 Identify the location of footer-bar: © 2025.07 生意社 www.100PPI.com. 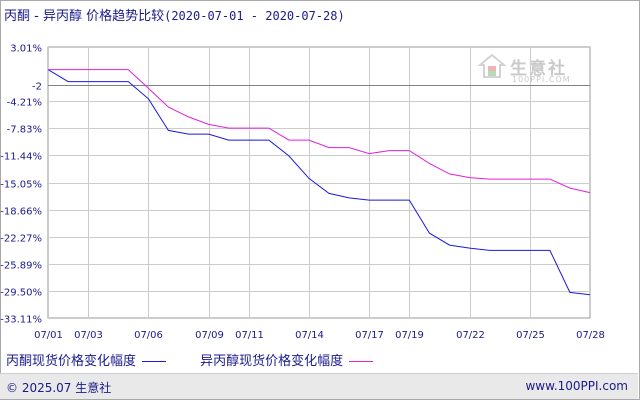
(319, 386).